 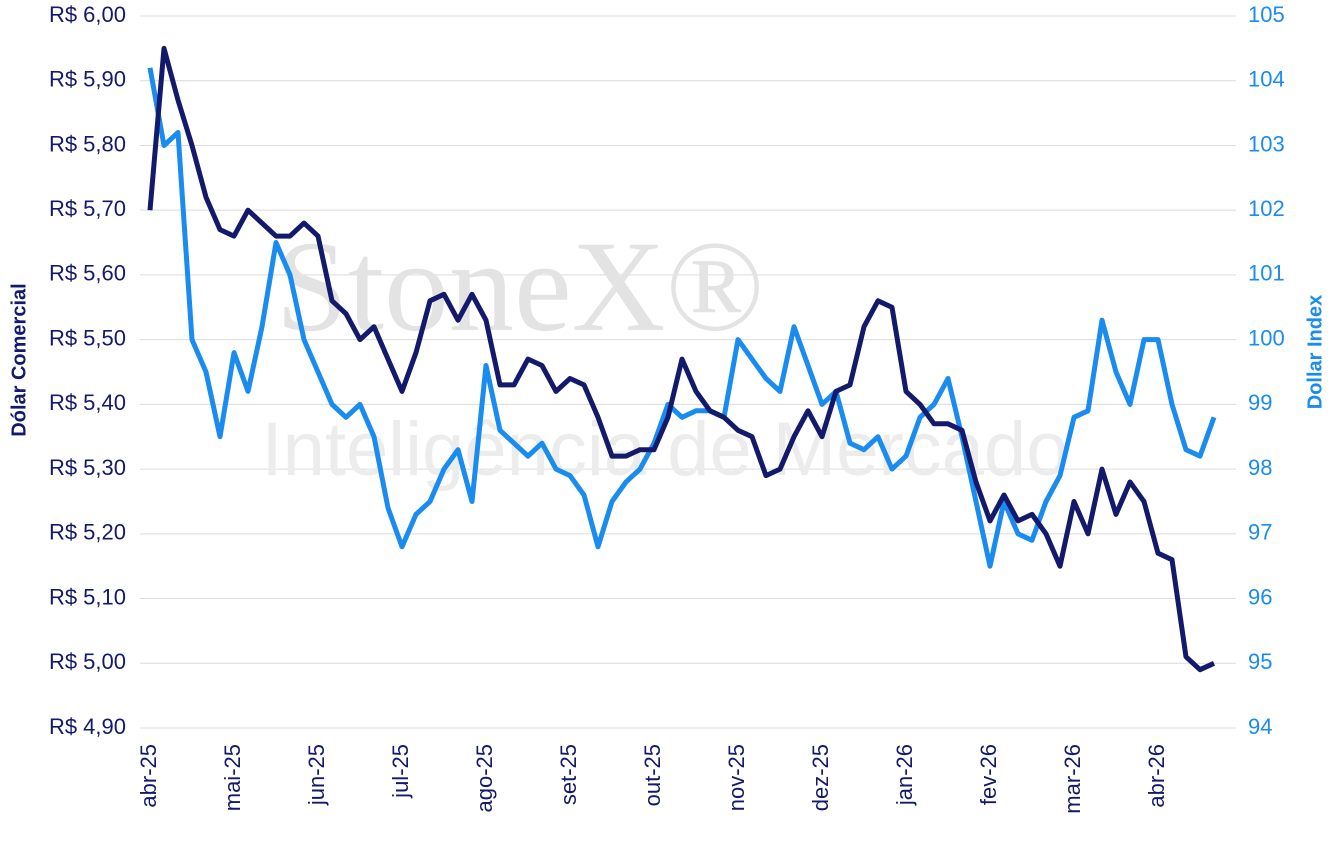 I want to click on y2-tick-label: 104, so click(x=1266, y=79).